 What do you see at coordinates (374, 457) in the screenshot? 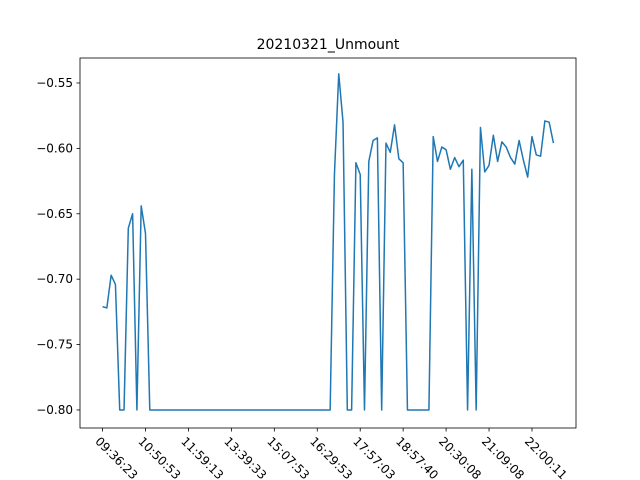
I see `x-tick-label: 17:57:03` at bounding box center [374, 457].